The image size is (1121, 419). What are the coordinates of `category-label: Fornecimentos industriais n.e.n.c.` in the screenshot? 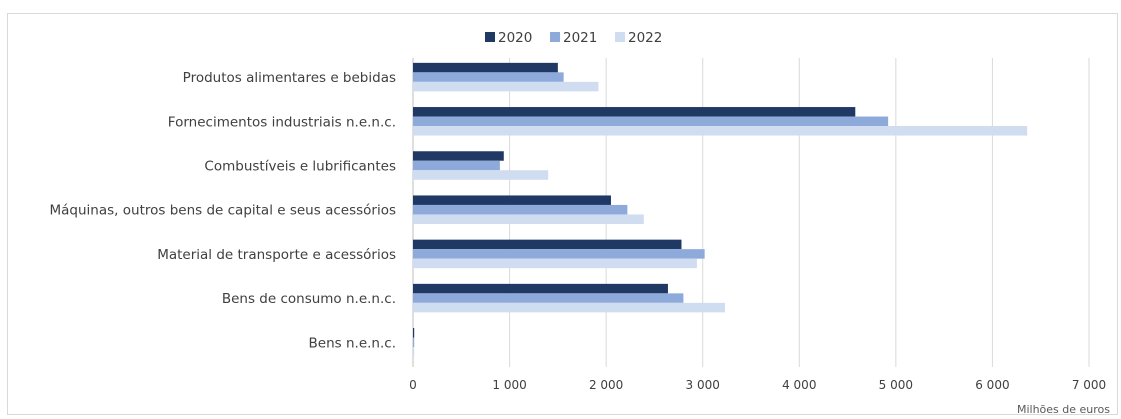 It's located at (282, 122).